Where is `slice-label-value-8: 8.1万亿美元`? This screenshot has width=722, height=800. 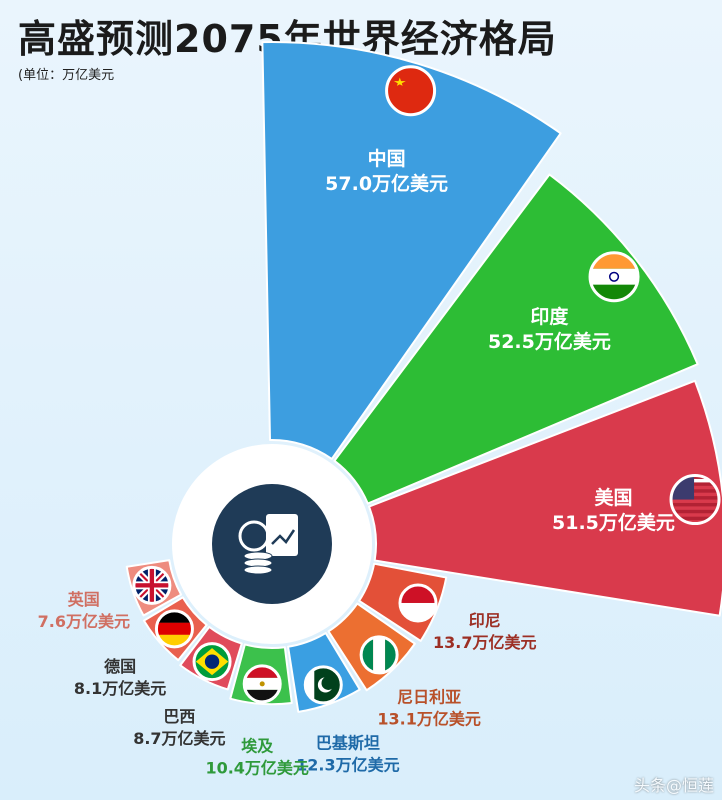
slice-label-value-8: 8.1万亿美元 is located at coordinates (120, 688).